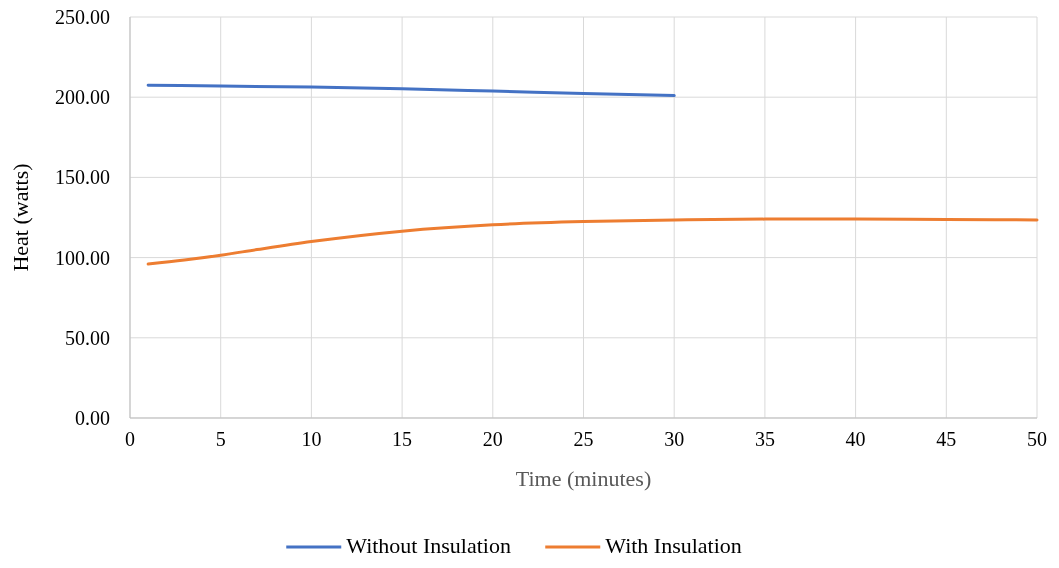 This screenshot has width=1059, height=568. Describe the element at coordinates (674, 439) in the screenshot. I see `x-tick-label: 30` at that location.